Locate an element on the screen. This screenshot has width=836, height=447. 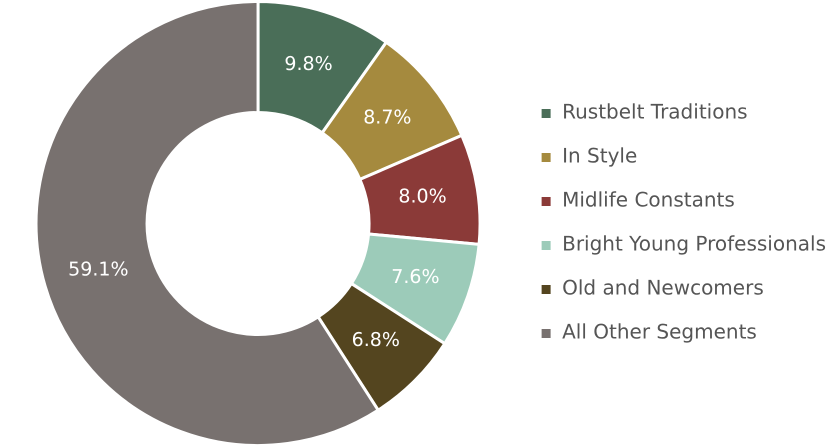
legend-label: Midlife Constants is located at coordinates (648, 200).